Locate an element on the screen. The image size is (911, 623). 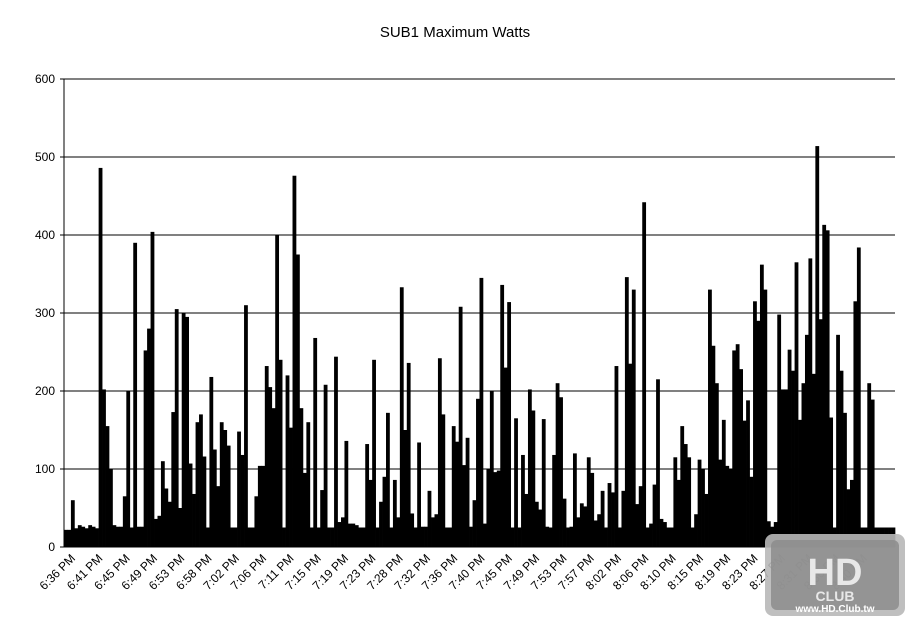
y-tick-label: 400 is located at coordinates (45, 235).